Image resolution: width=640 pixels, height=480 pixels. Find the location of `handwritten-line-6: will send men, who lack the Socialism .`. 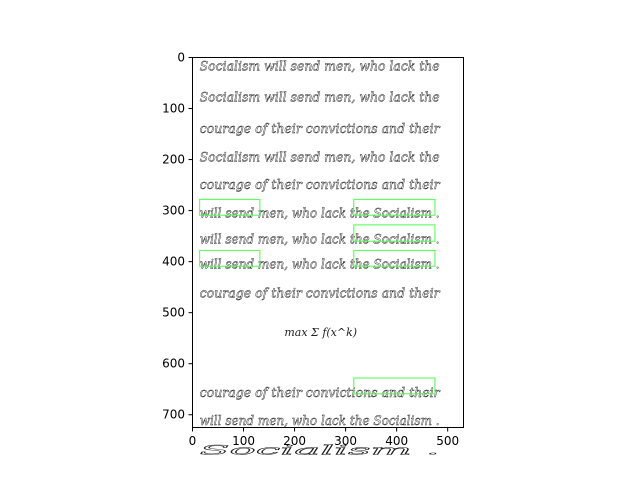

handwritten-line-6: will send men, who lack the Socialism . is located at coordinates (320, 214).